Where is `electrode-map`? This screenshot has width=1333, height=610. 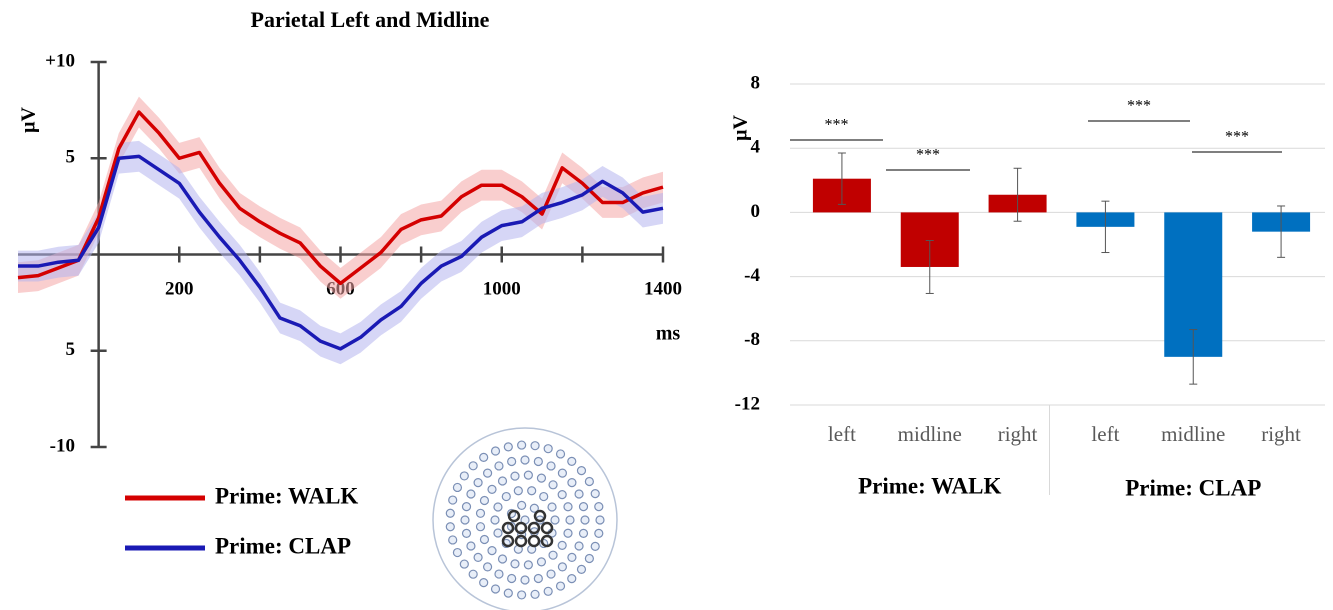
electrode-map is located at coordinates (525, 518).